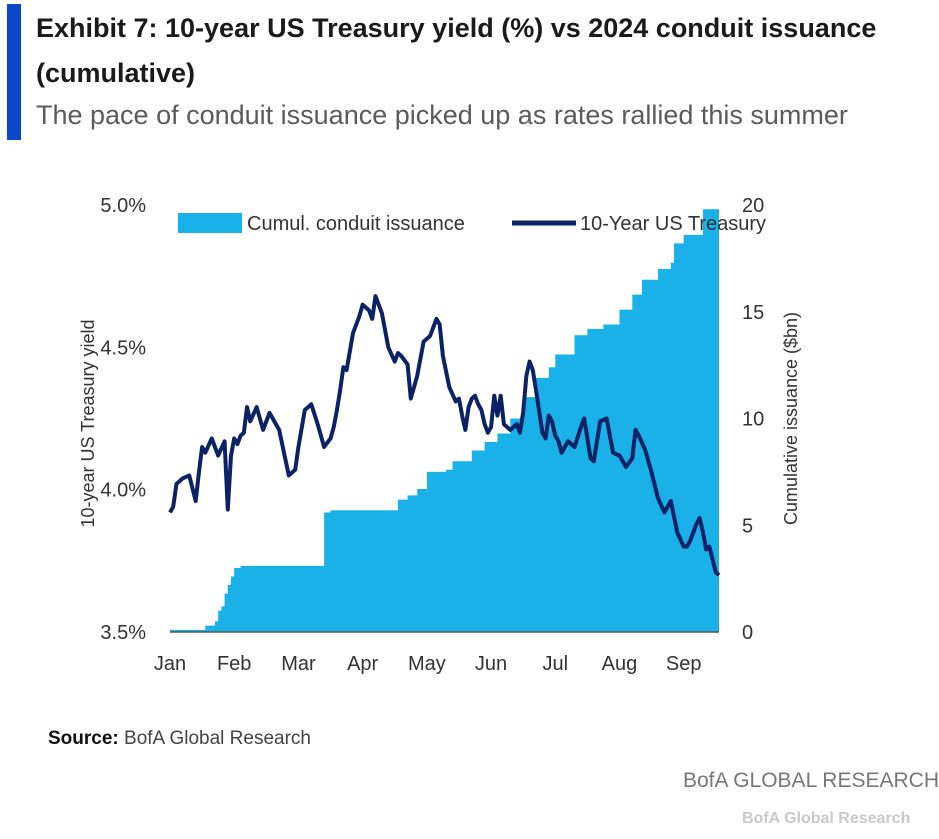 This screenshot has width=939, height=839. What do you see at coordinates (811, 780) in the screenshot?
I see `brand-label: BofA GLOBAL RESEARCH` at bounding box center [811, 780].